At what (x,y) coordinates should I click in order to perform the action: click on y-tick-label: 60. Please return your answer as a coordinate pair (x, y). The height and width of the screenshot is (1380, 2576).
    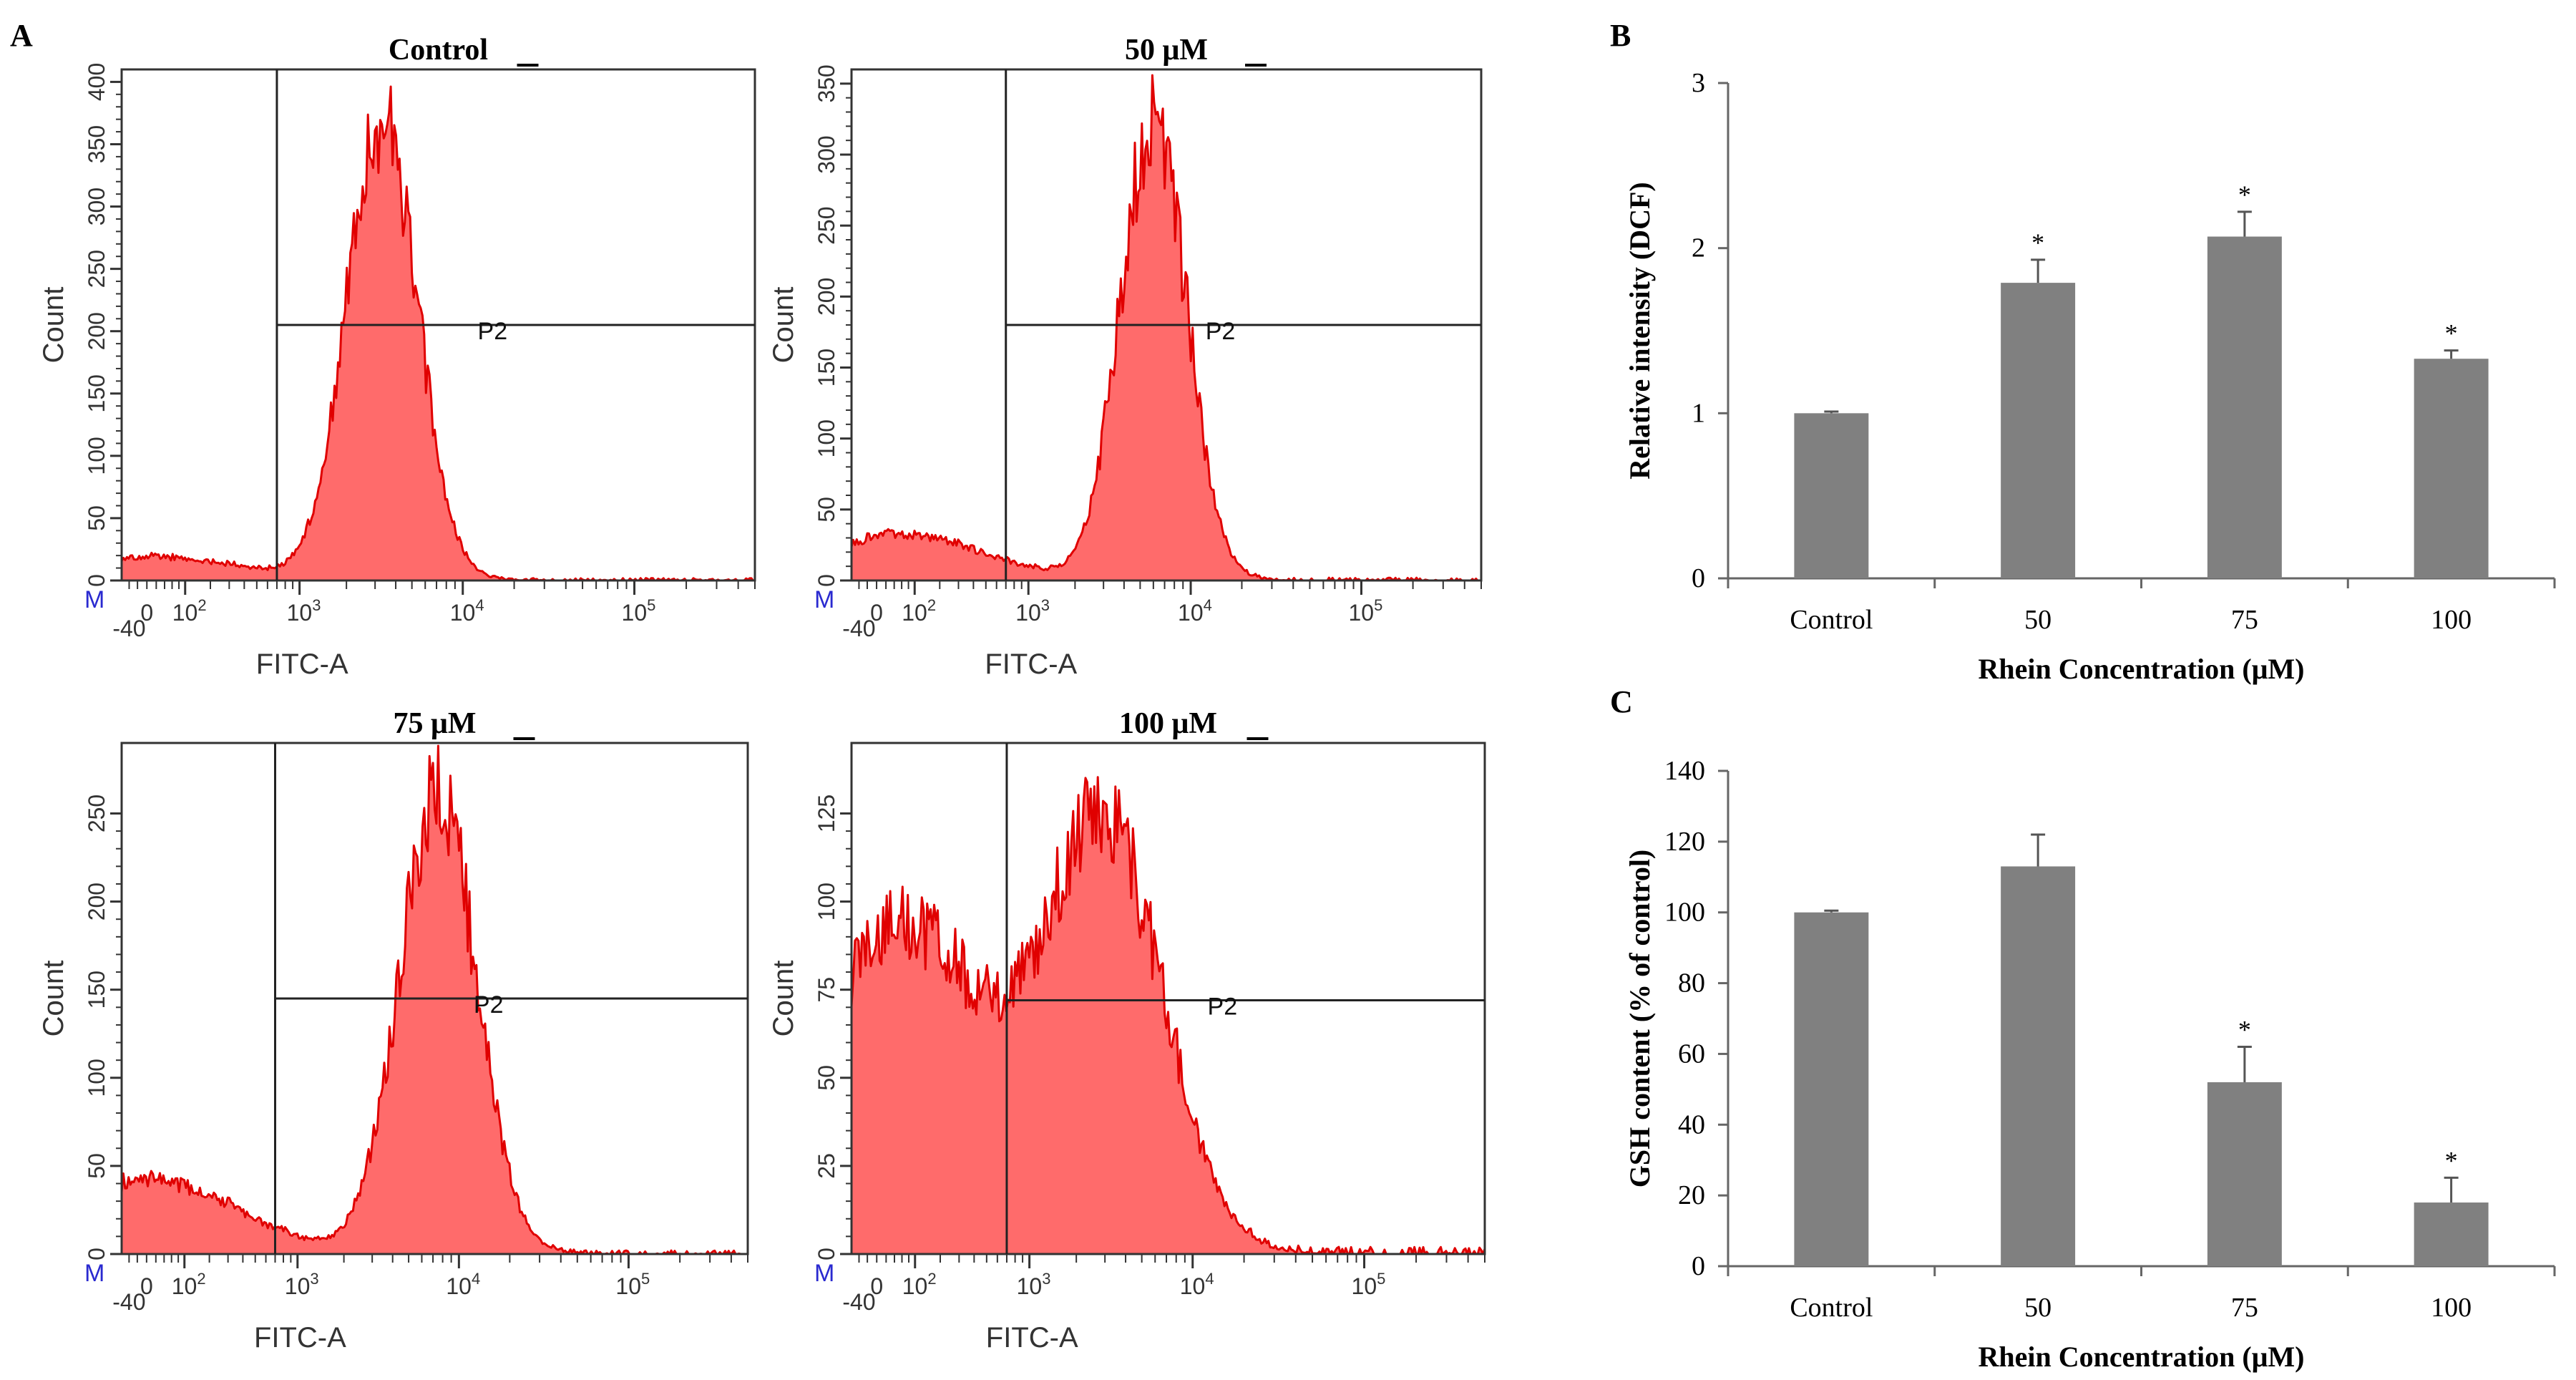
    Looking at the image, I should click on (1691, 1054).